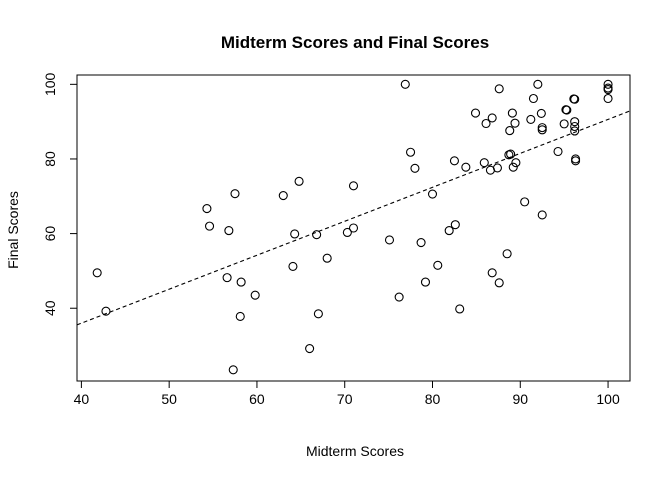 This screenshot has height=480, width=672. I want to click on y-tick-label: 40, so click(50, 308).